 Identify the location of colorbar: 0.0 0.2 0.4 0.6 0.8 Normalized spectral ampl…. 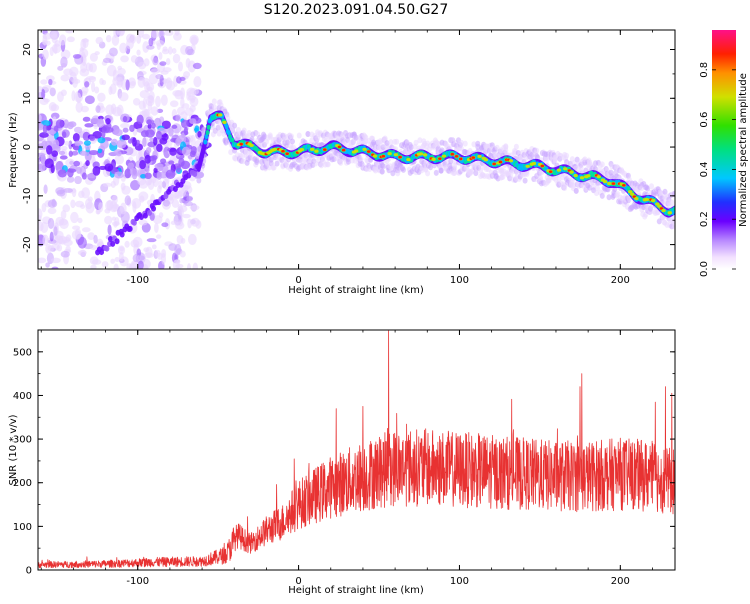
(724, 153).